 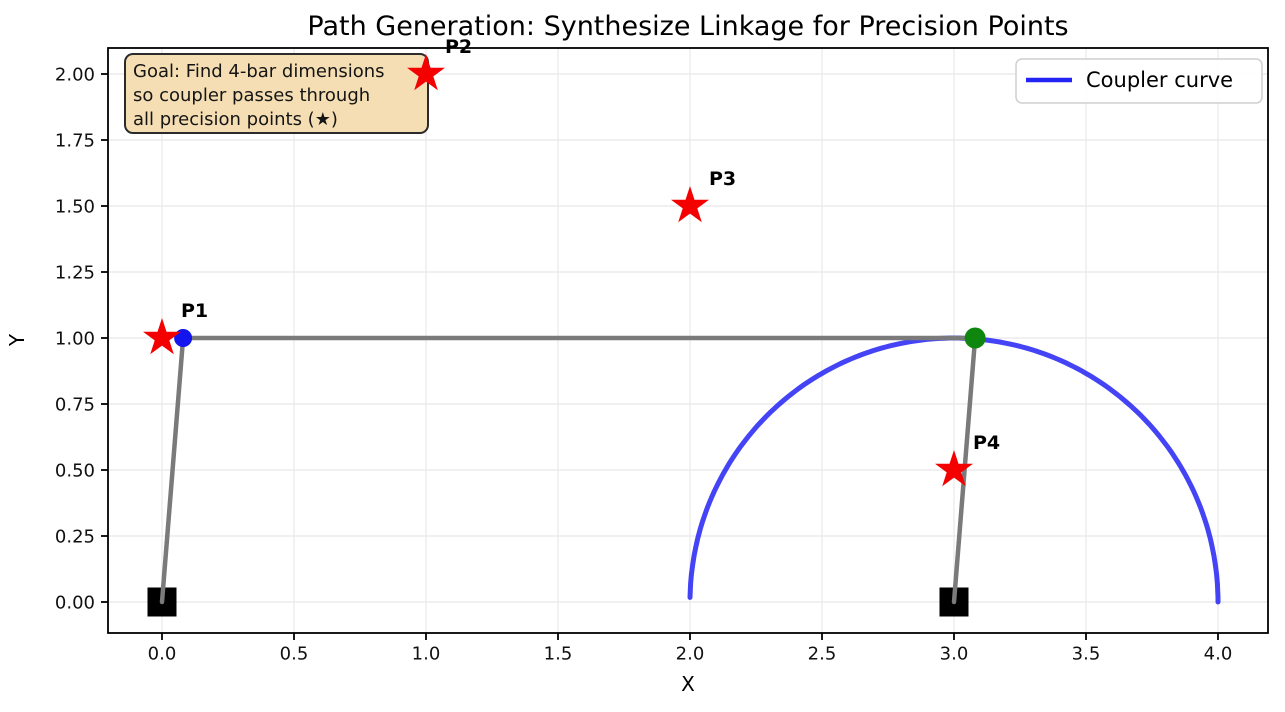 What do you see at coordinates (458, 47) in the screenshot?
I see `precision-point-label: P2` at bounding box center [458, 47].